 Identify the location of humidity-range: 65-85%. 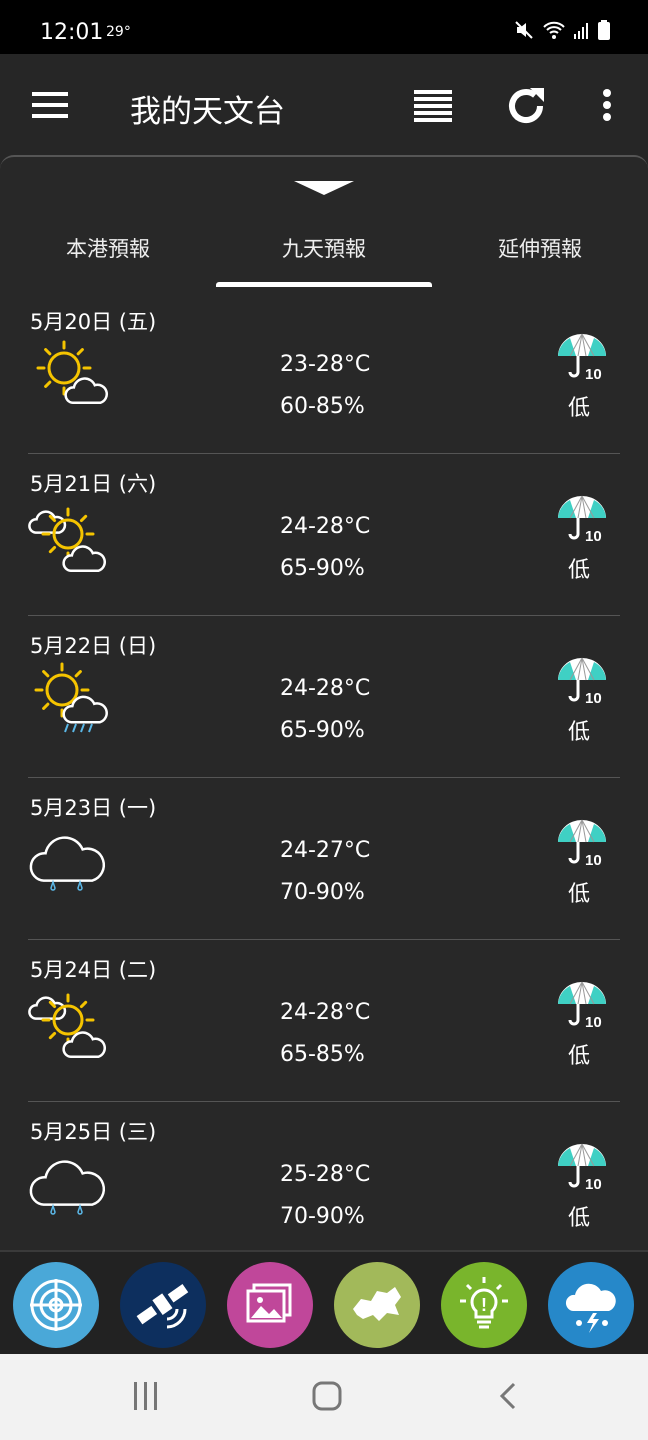
(322, 1054).